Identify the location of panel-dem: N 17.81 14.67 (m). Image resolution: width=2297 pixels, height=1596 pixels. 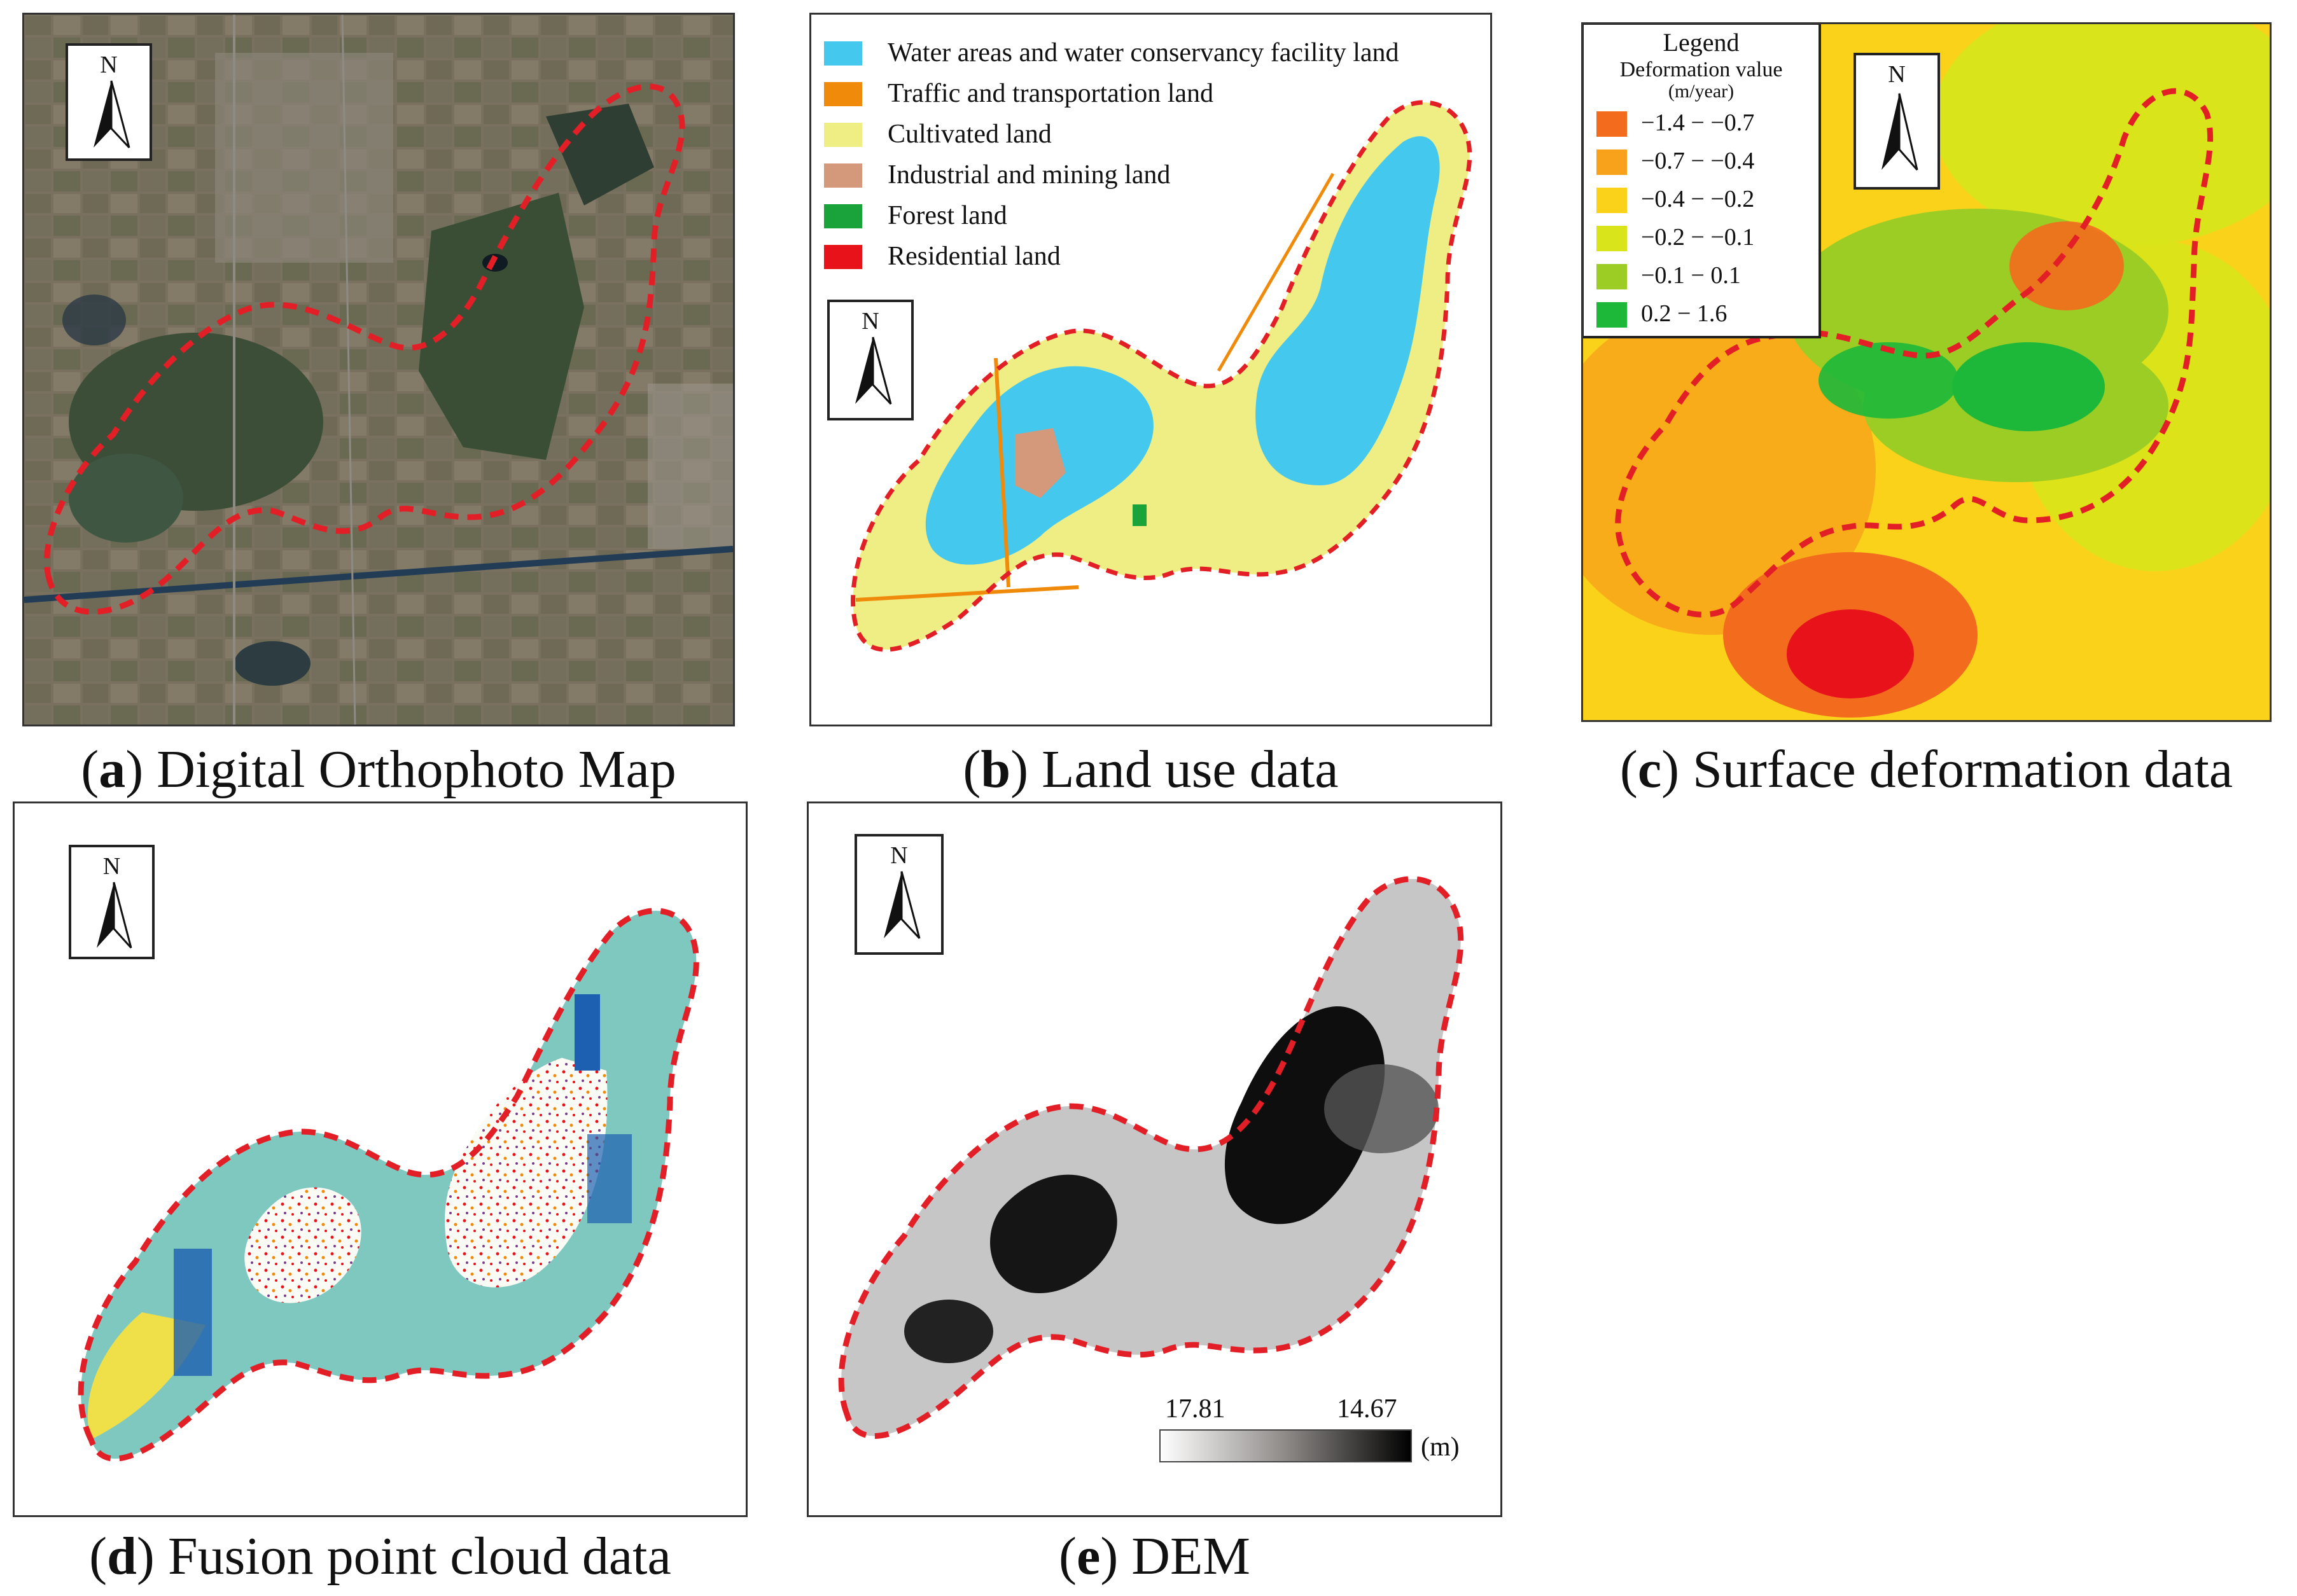
(1154, 1159).